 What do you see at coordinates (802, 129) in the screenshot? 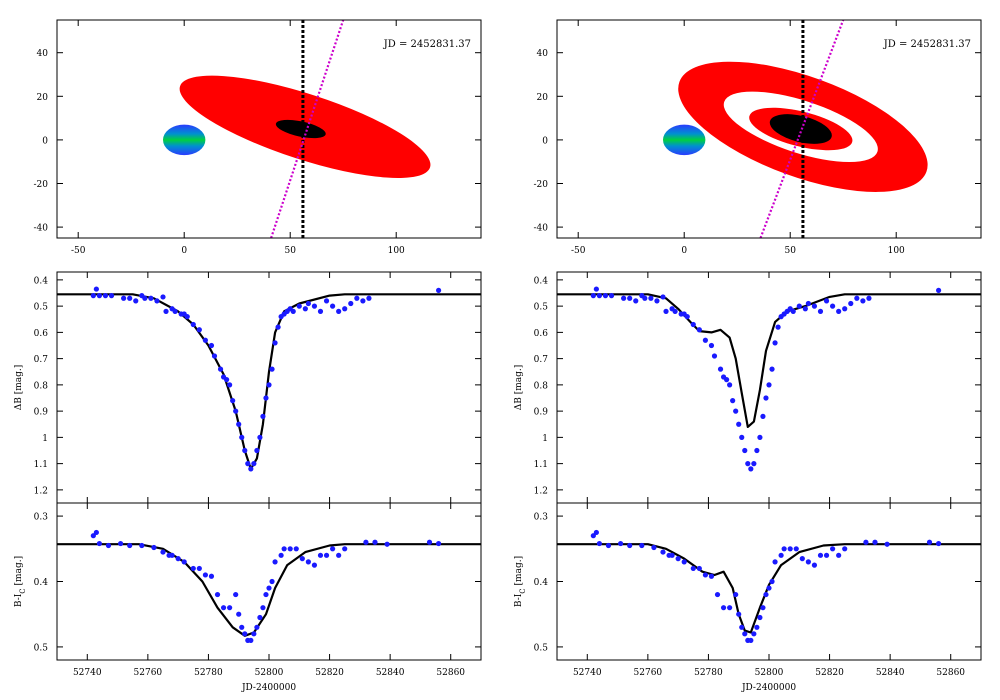
I see `tilted-line` at bounding box center [802, 129].